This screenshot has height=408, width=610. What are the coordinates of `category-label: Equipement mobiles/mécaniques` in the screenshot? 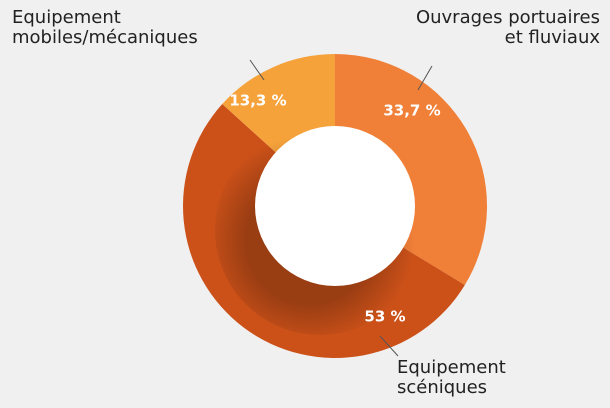 It's located at (105, 27).